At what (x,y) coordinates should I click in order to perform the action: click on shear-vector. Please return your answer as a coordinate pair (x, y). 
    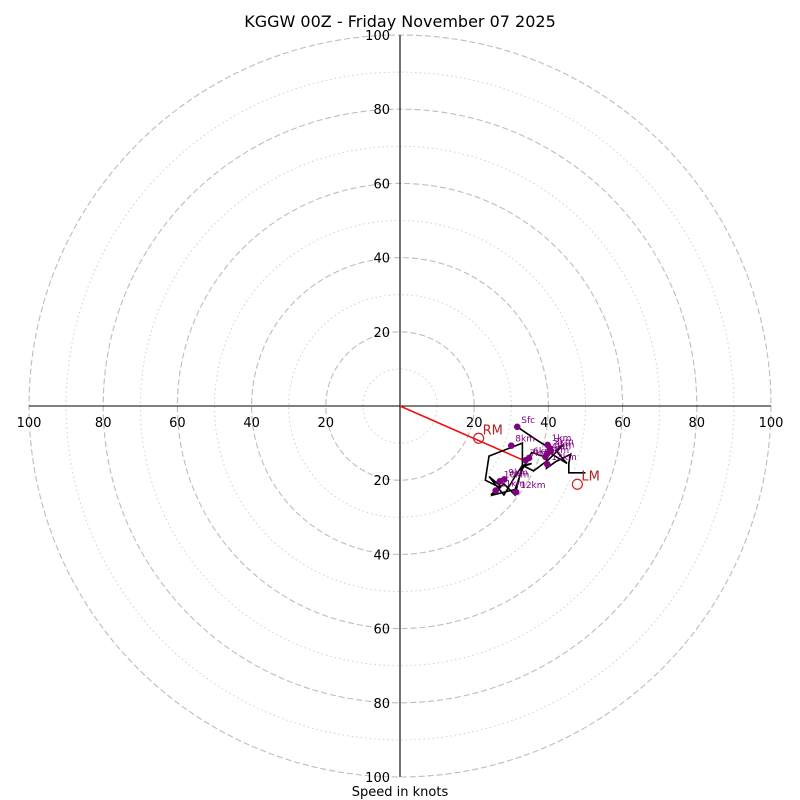
    Looking at the image, I should click on (461, 433).